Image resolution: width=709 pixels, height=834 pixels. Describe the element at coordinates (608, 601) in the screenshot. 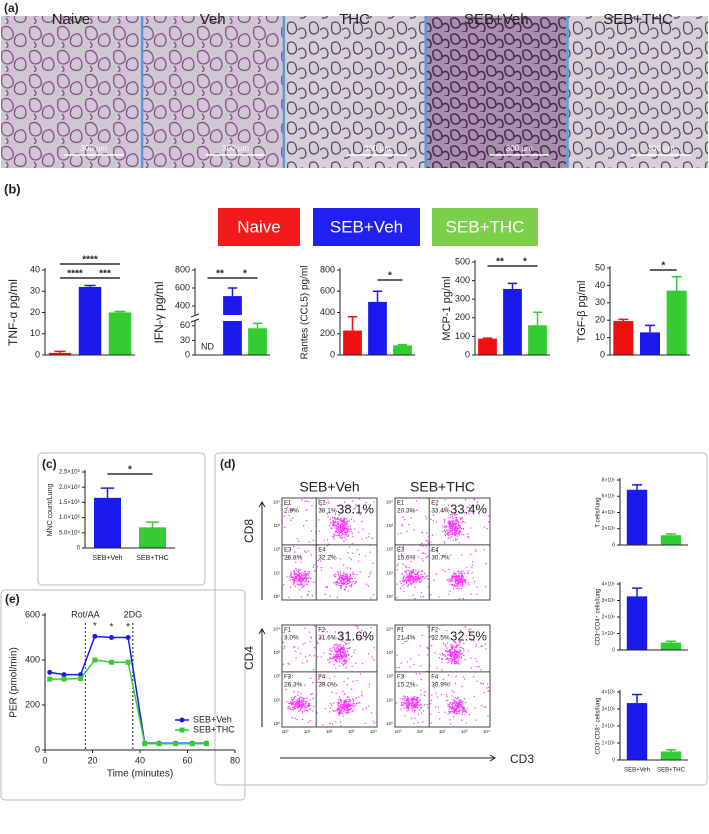

I see `y-tick-label: 3×10⁶` at that location.